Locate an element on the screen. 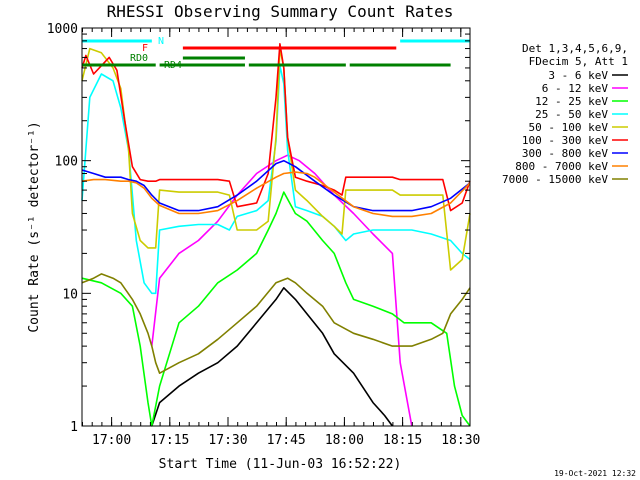 The width and height of the screenshot is (640, 480). y-tick-label-2: 100 is located at coordinates (66, 162).